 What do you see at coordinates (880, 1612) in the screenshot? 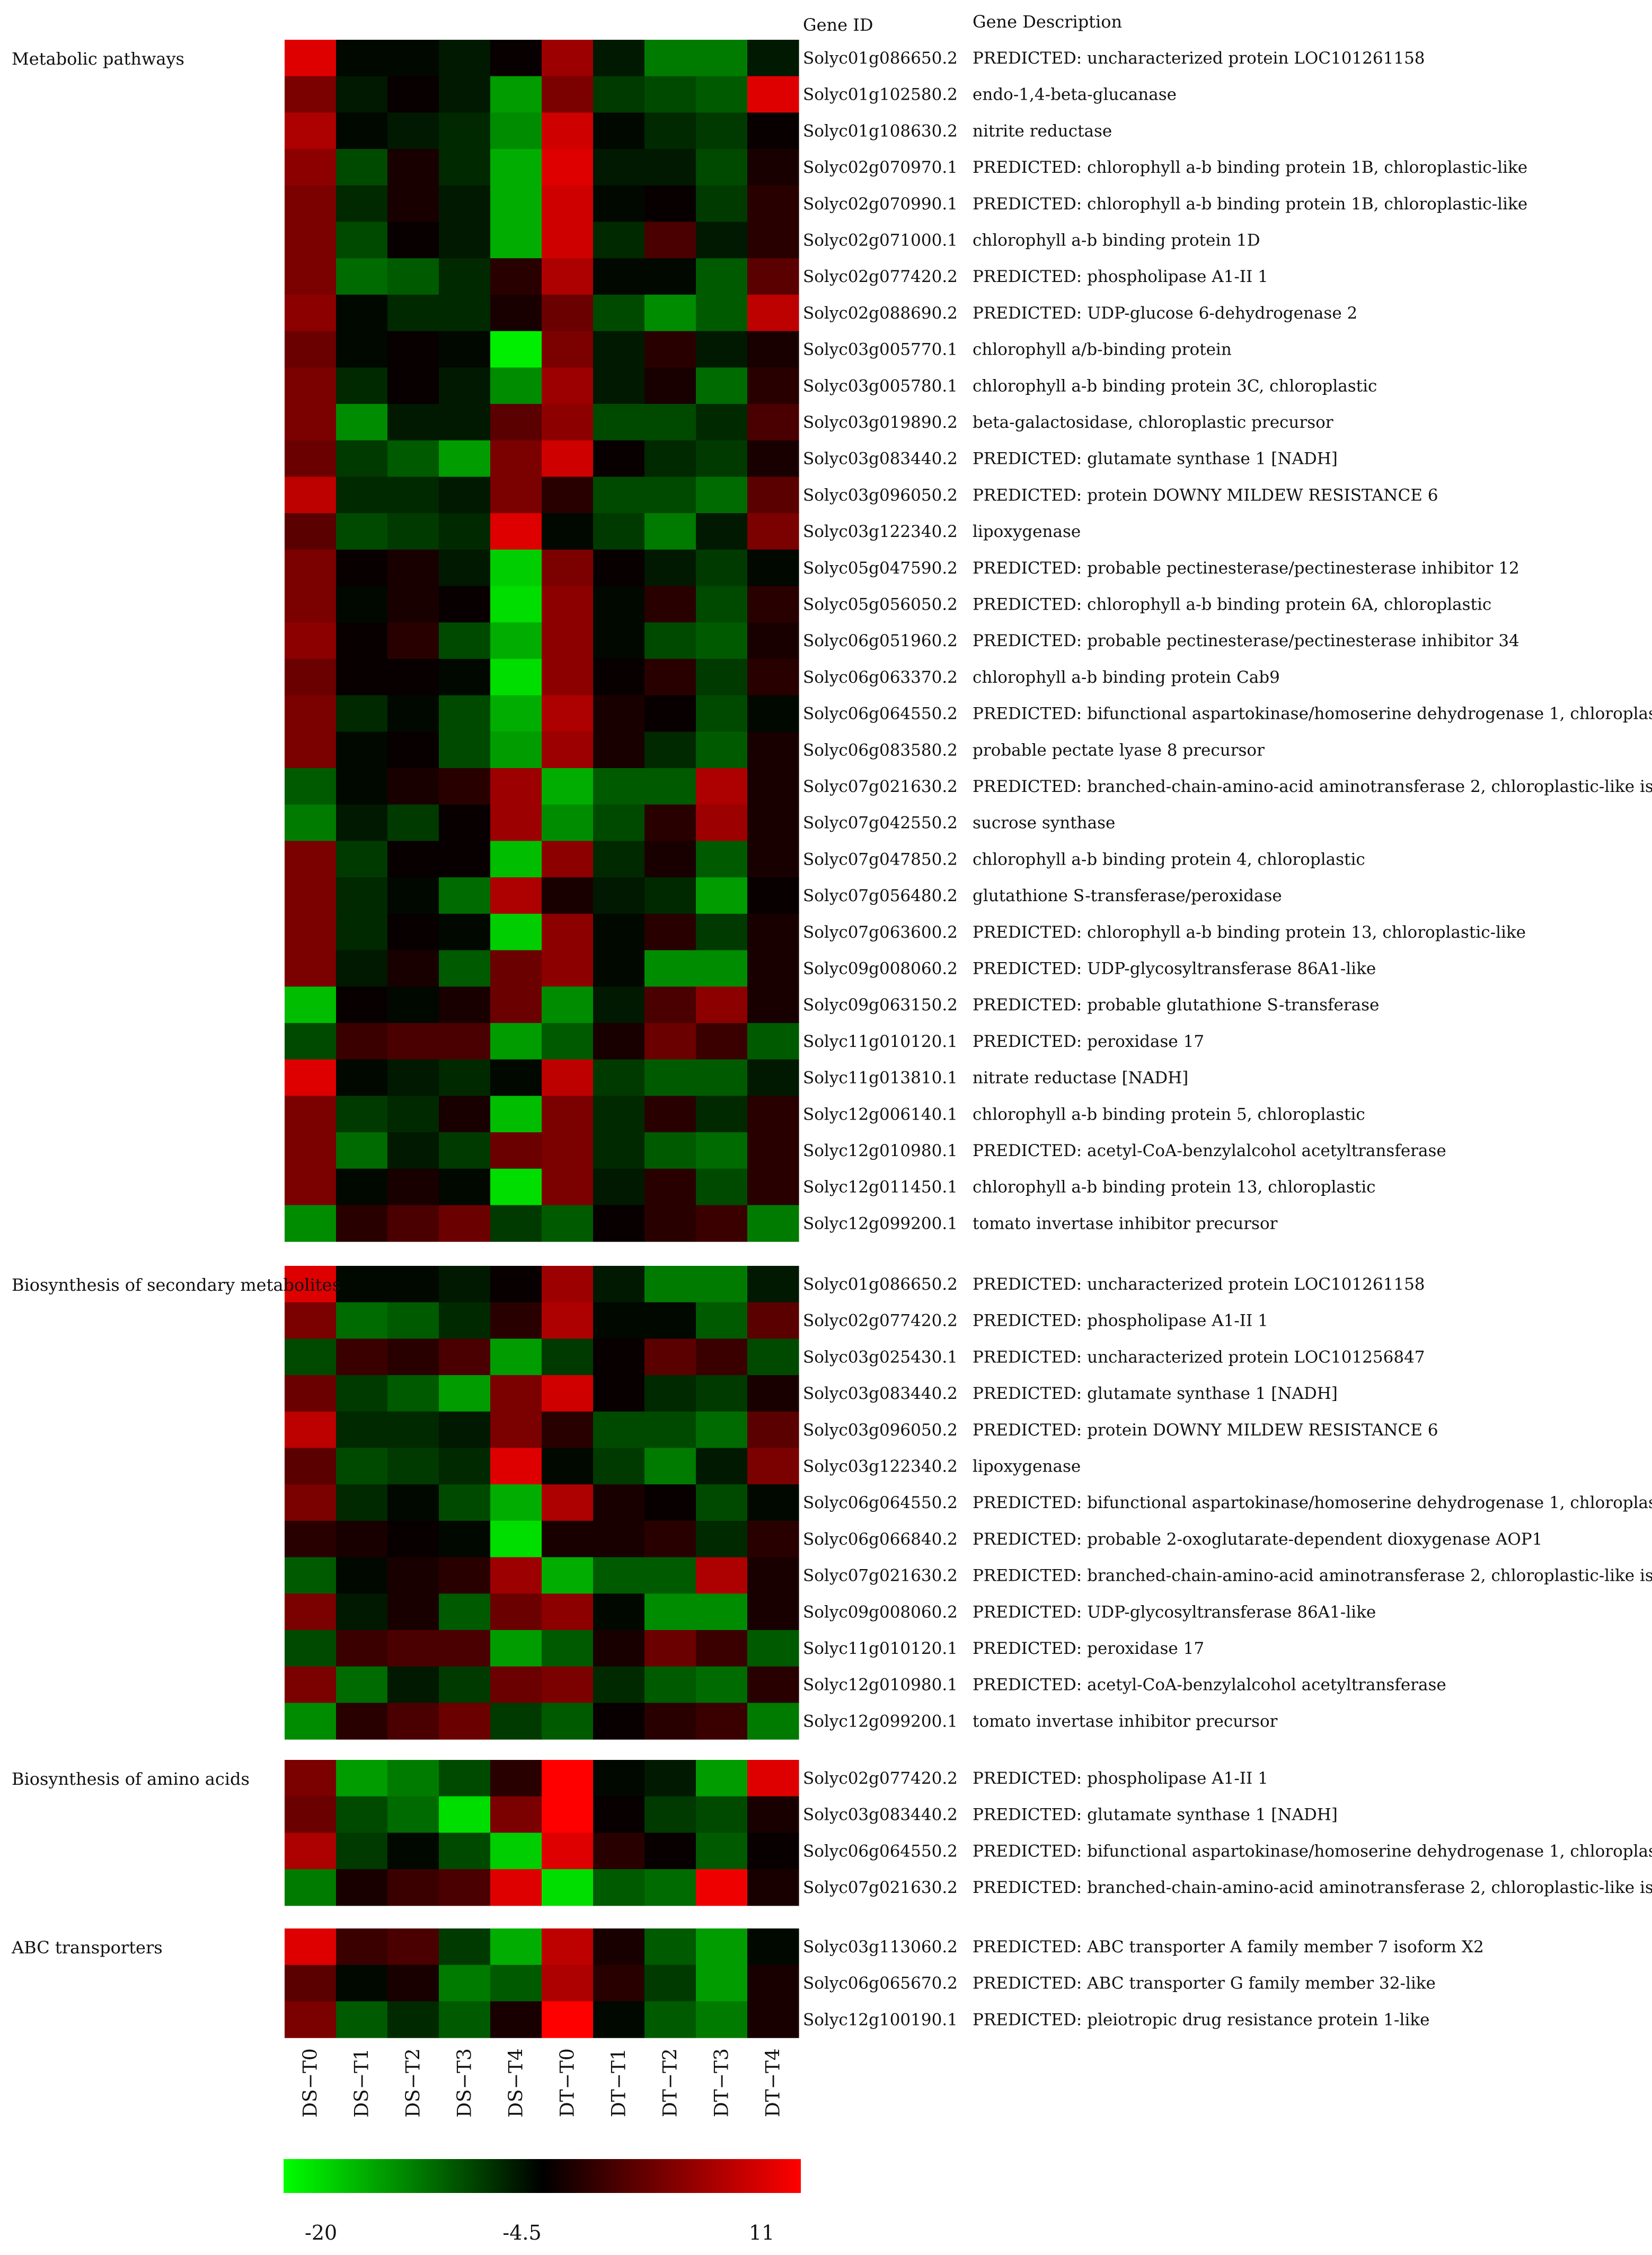
I see `gene-id-label: Solyc09g008060.2` at bounding box center [880, 1612].